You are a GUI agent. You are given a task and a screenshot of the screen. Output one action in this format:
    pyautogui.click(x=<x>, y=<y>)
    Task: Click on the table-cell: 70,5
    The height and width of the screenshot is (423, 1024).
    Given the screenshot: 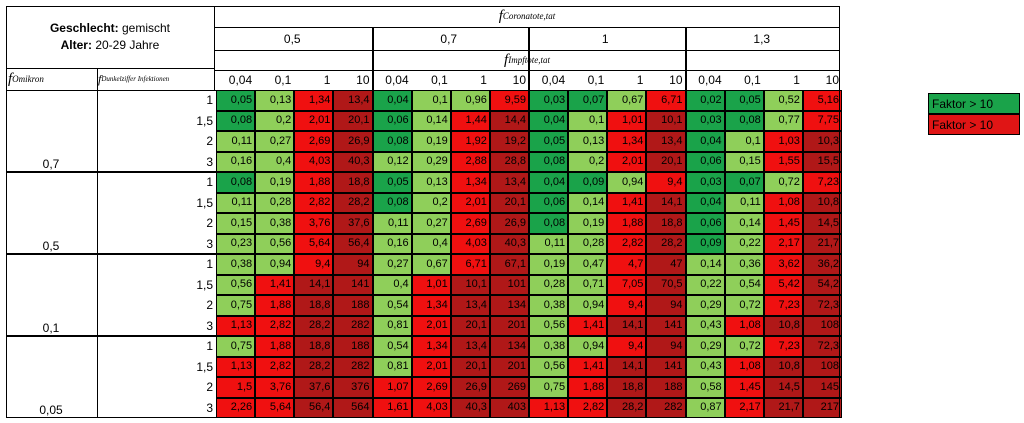 What is the action you would take?
    pyautogui.click(x=666, y=284)
    